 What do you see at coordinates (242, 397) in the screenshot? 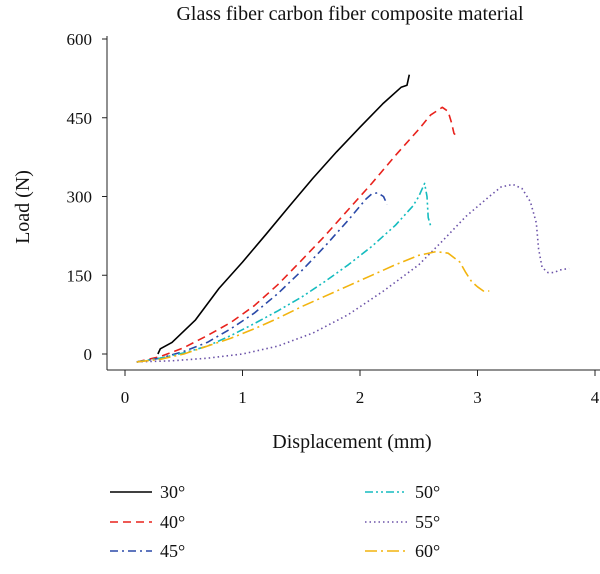
I see `x-tick-label: 1` at bounding box center [242, 397].